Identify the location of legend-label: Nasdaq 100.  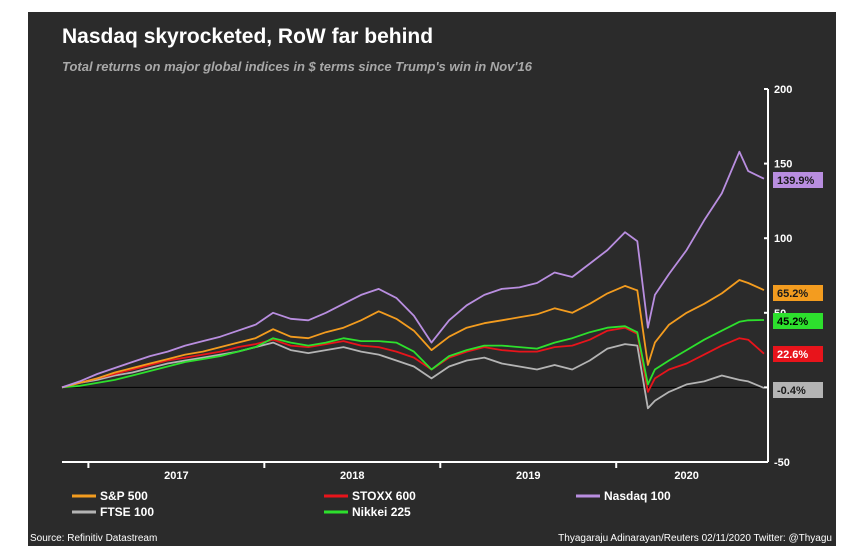
(637, 496).